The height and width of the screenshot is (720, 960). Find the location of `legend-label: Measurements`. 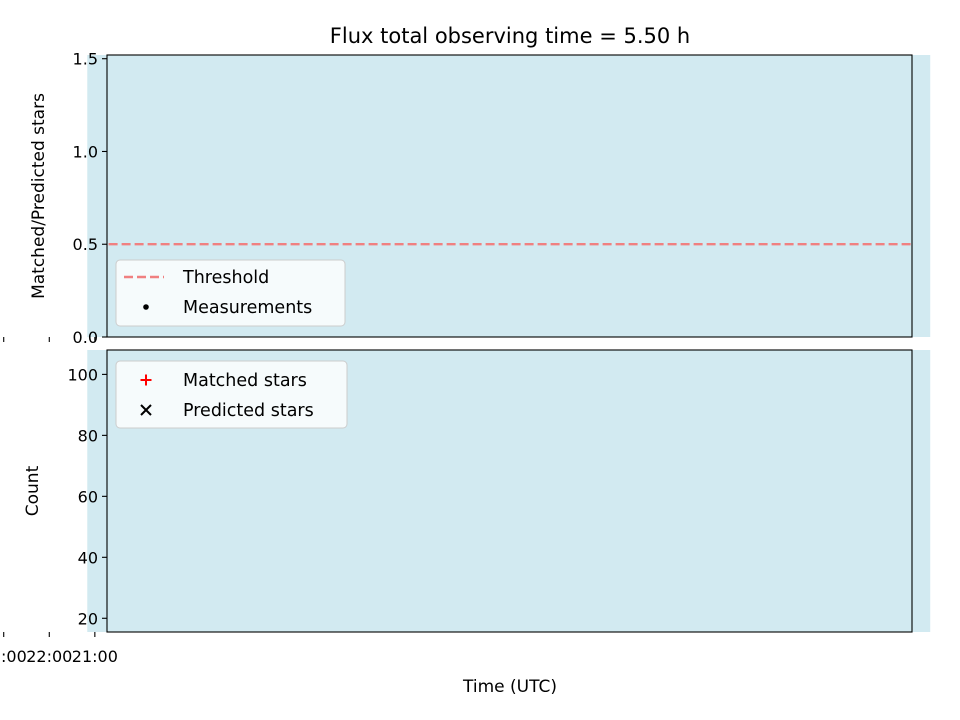

legend-label: Measurements is located at coordinates (247, 308).